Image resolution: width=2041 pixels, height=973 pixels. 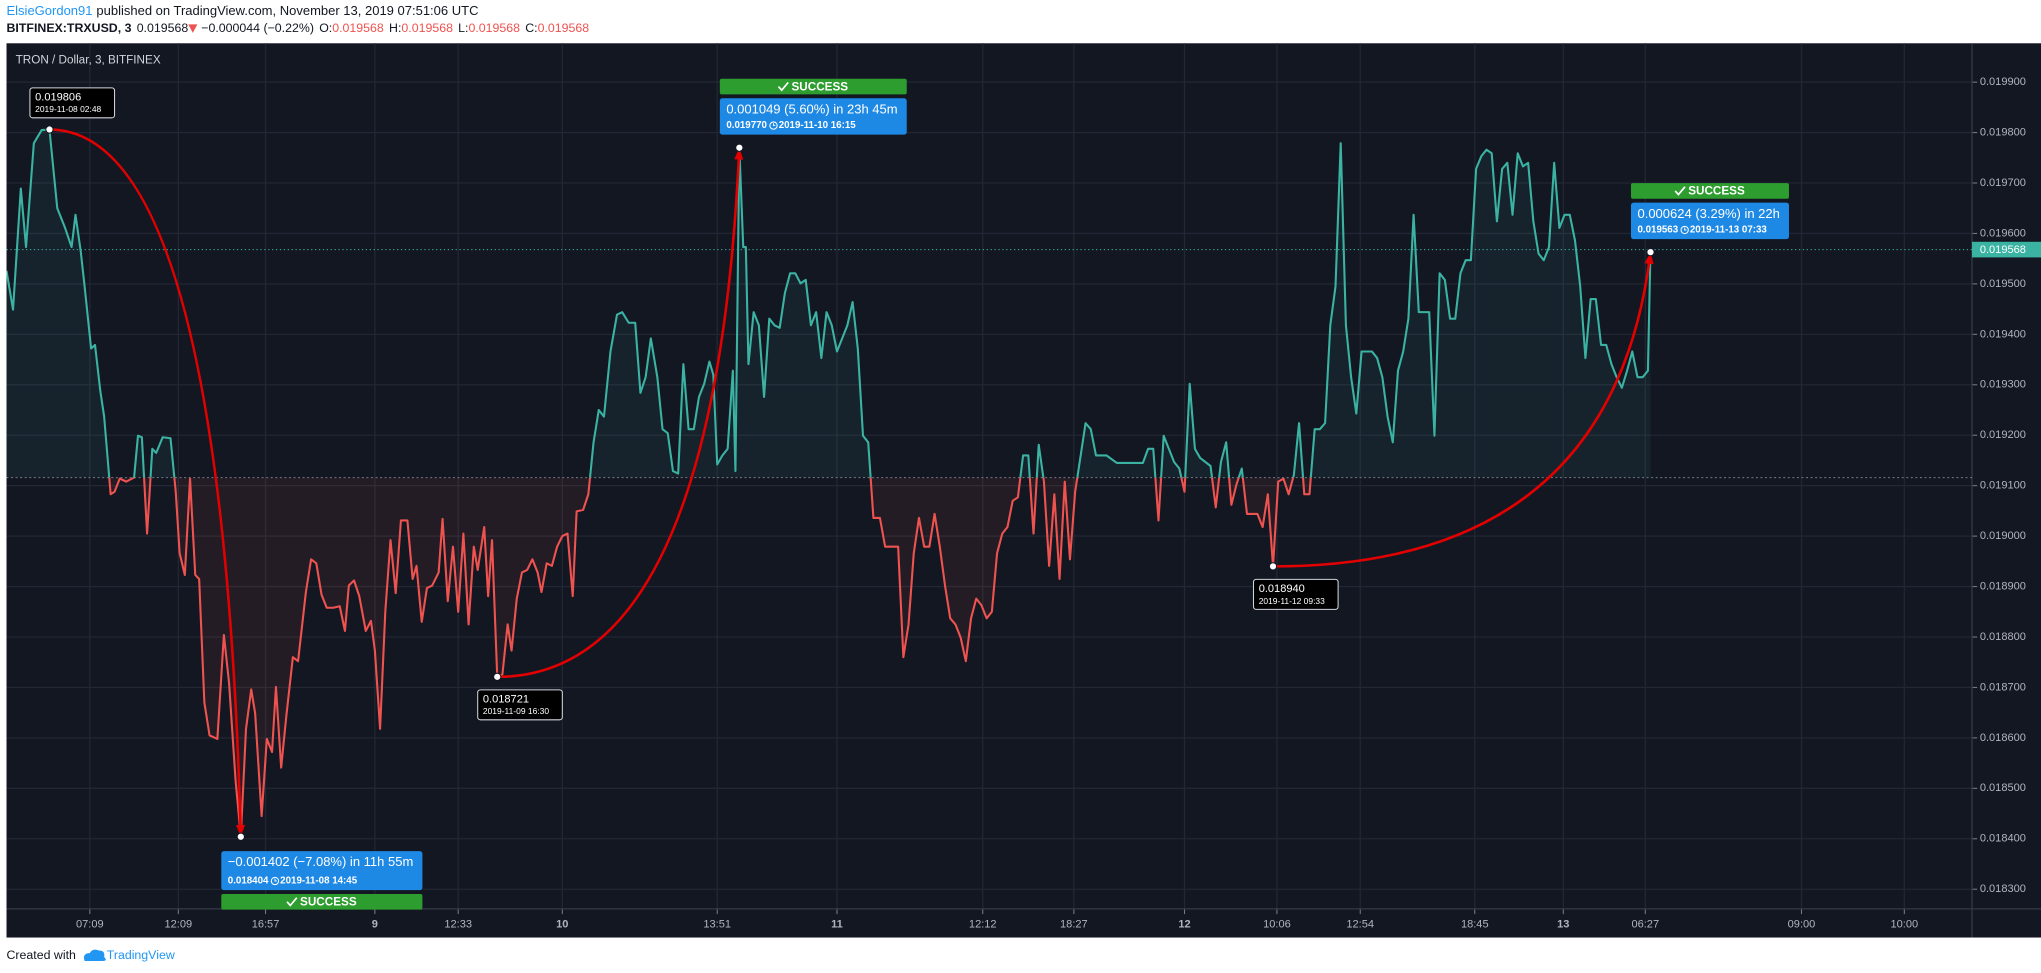 I want to click on result-change: 0.001049 (5.60%) in 23h 45m, so click(x=811, y=108).